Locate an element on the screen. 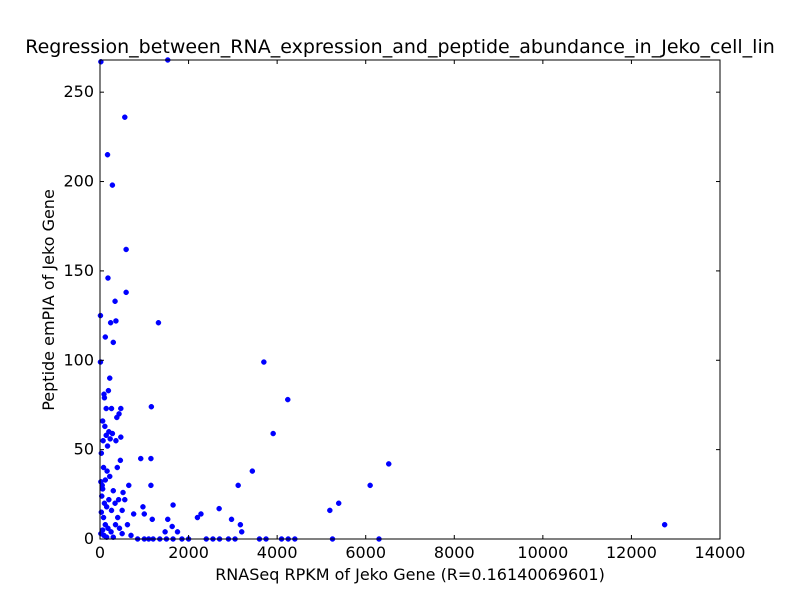 The image size is (800, 600). y-tick-label: 100 is located at coordinates (78, 359).